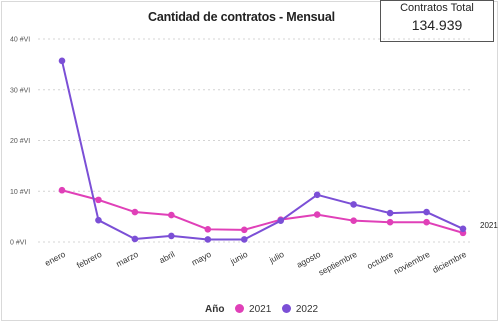 The width and height of the screenshot is (501, 324). What do you see at coordinates (20, 90) in the screenshot?
I see `y-tick-label: 30 #VI` at bounding box center [20, 90].